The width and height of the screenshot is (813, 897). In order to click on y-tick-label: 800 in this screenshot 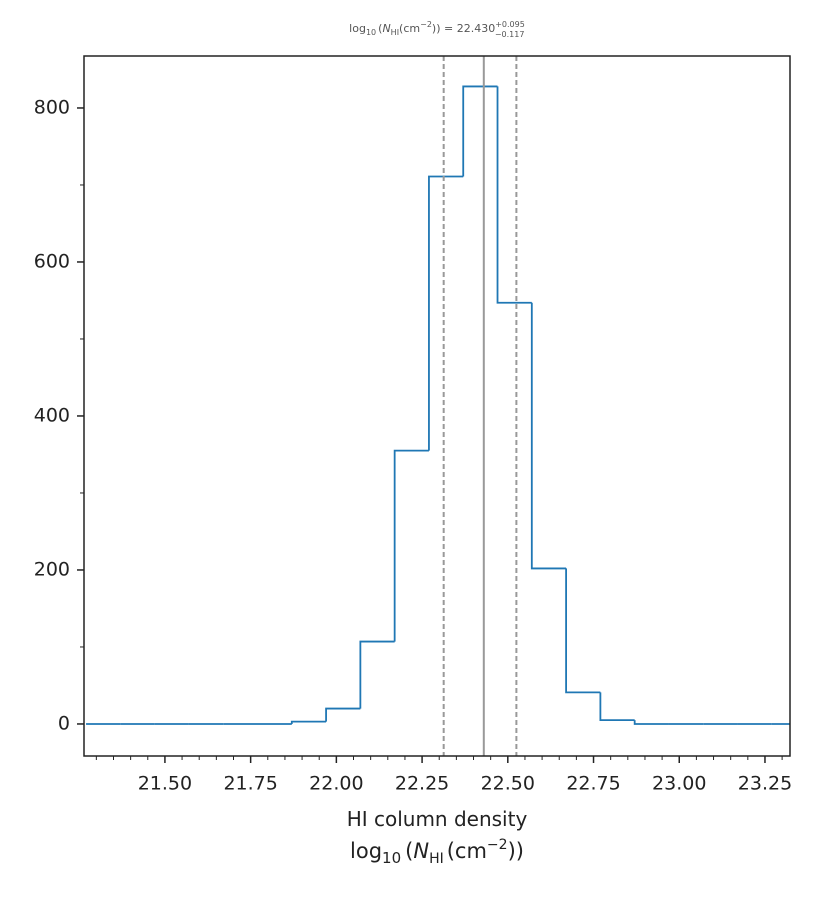, I will do `click(52, 107)`.